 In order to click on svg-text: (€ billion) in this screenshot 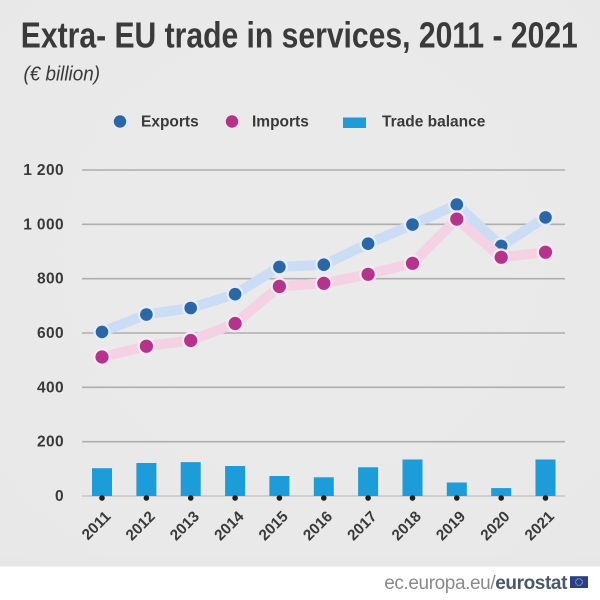, I will do `click(62, 75)`.